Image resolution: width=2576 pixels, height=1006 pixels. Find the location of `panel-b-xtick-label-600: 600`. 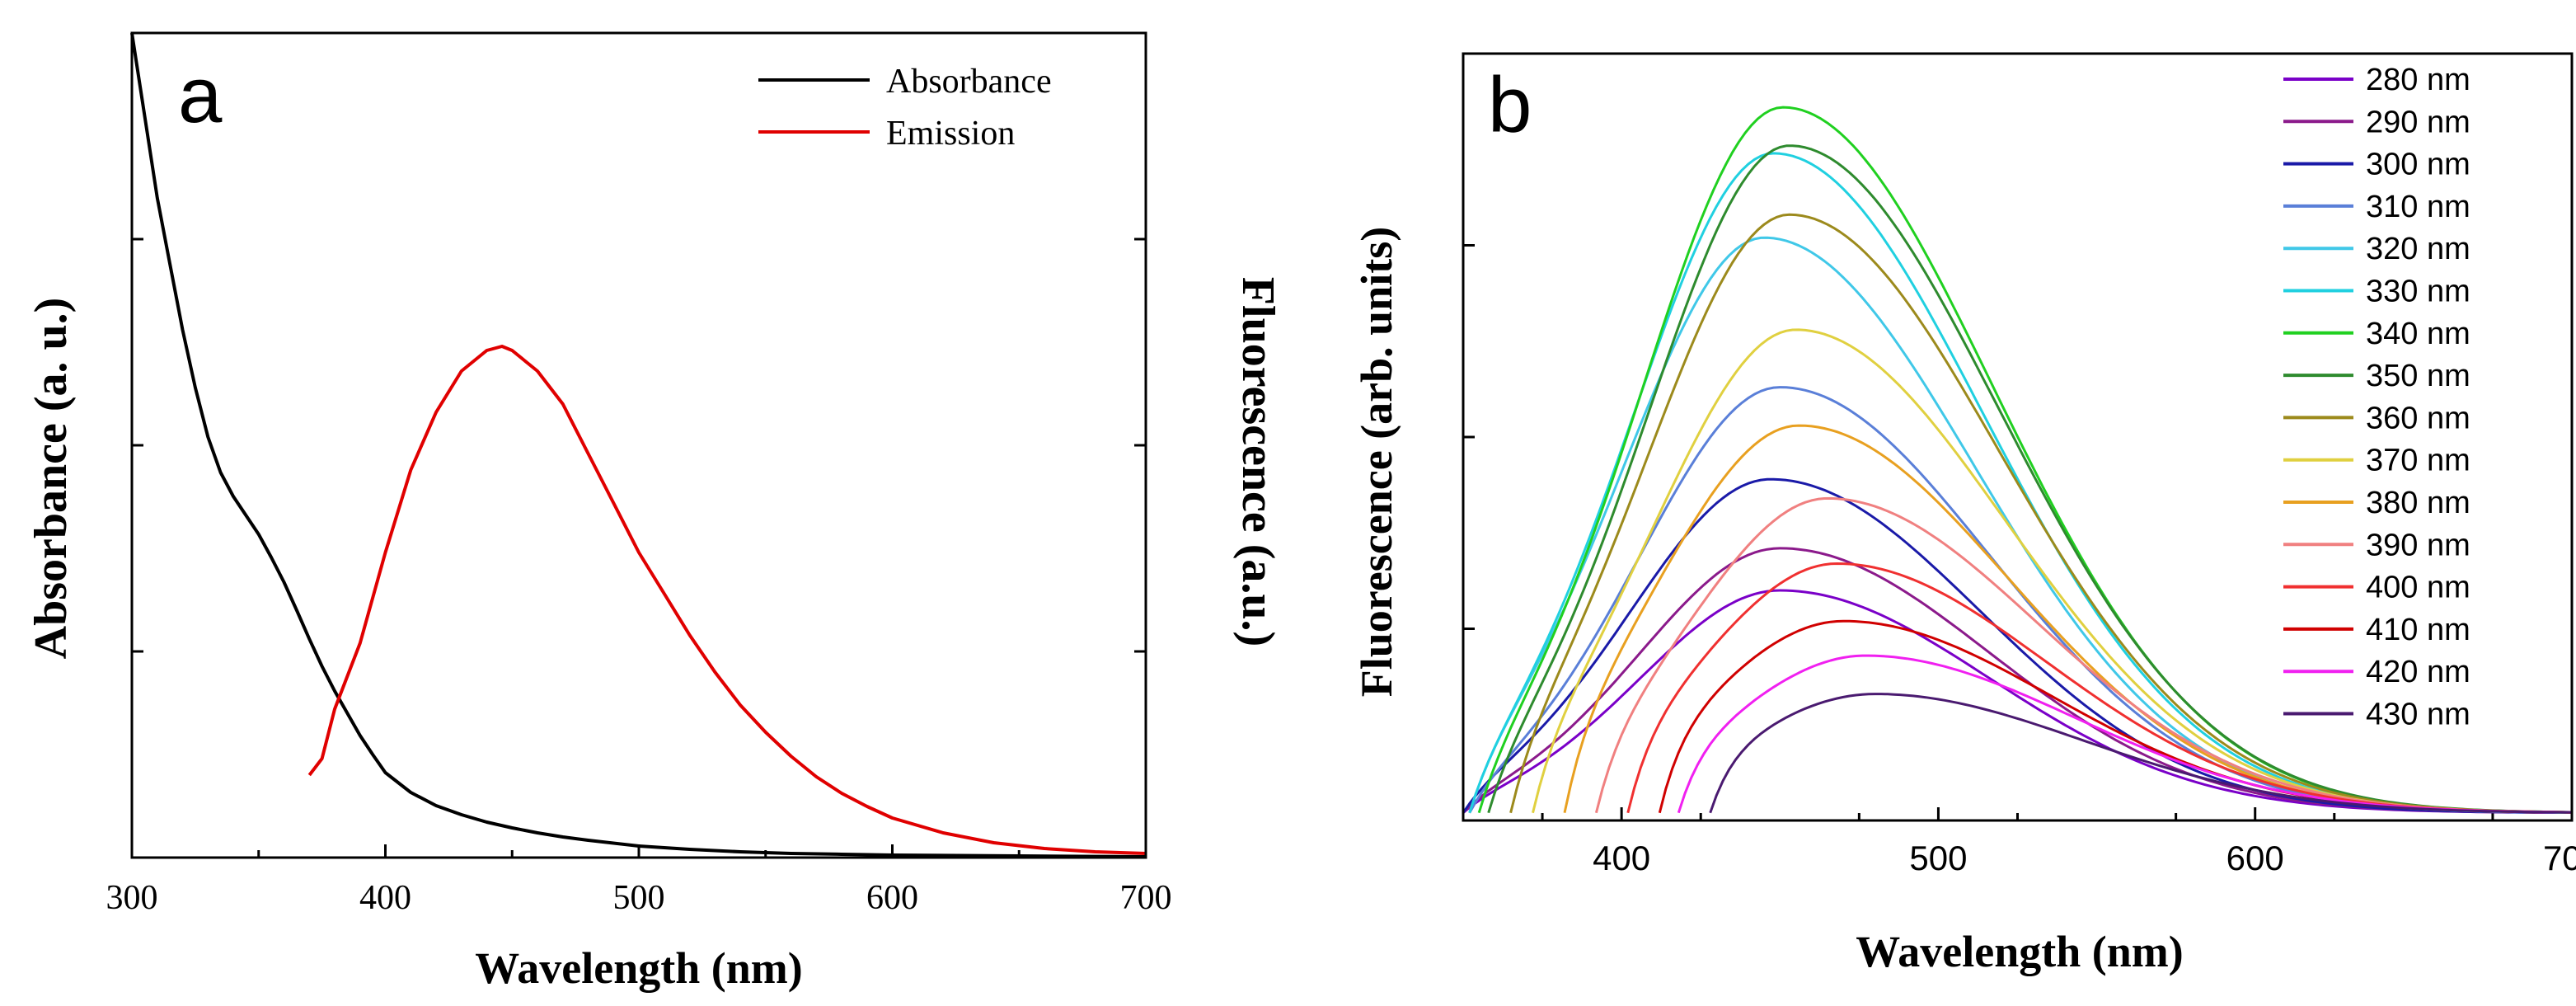

panel-b-xtick-label-600: 600 is located at coordinates (2255, 858).